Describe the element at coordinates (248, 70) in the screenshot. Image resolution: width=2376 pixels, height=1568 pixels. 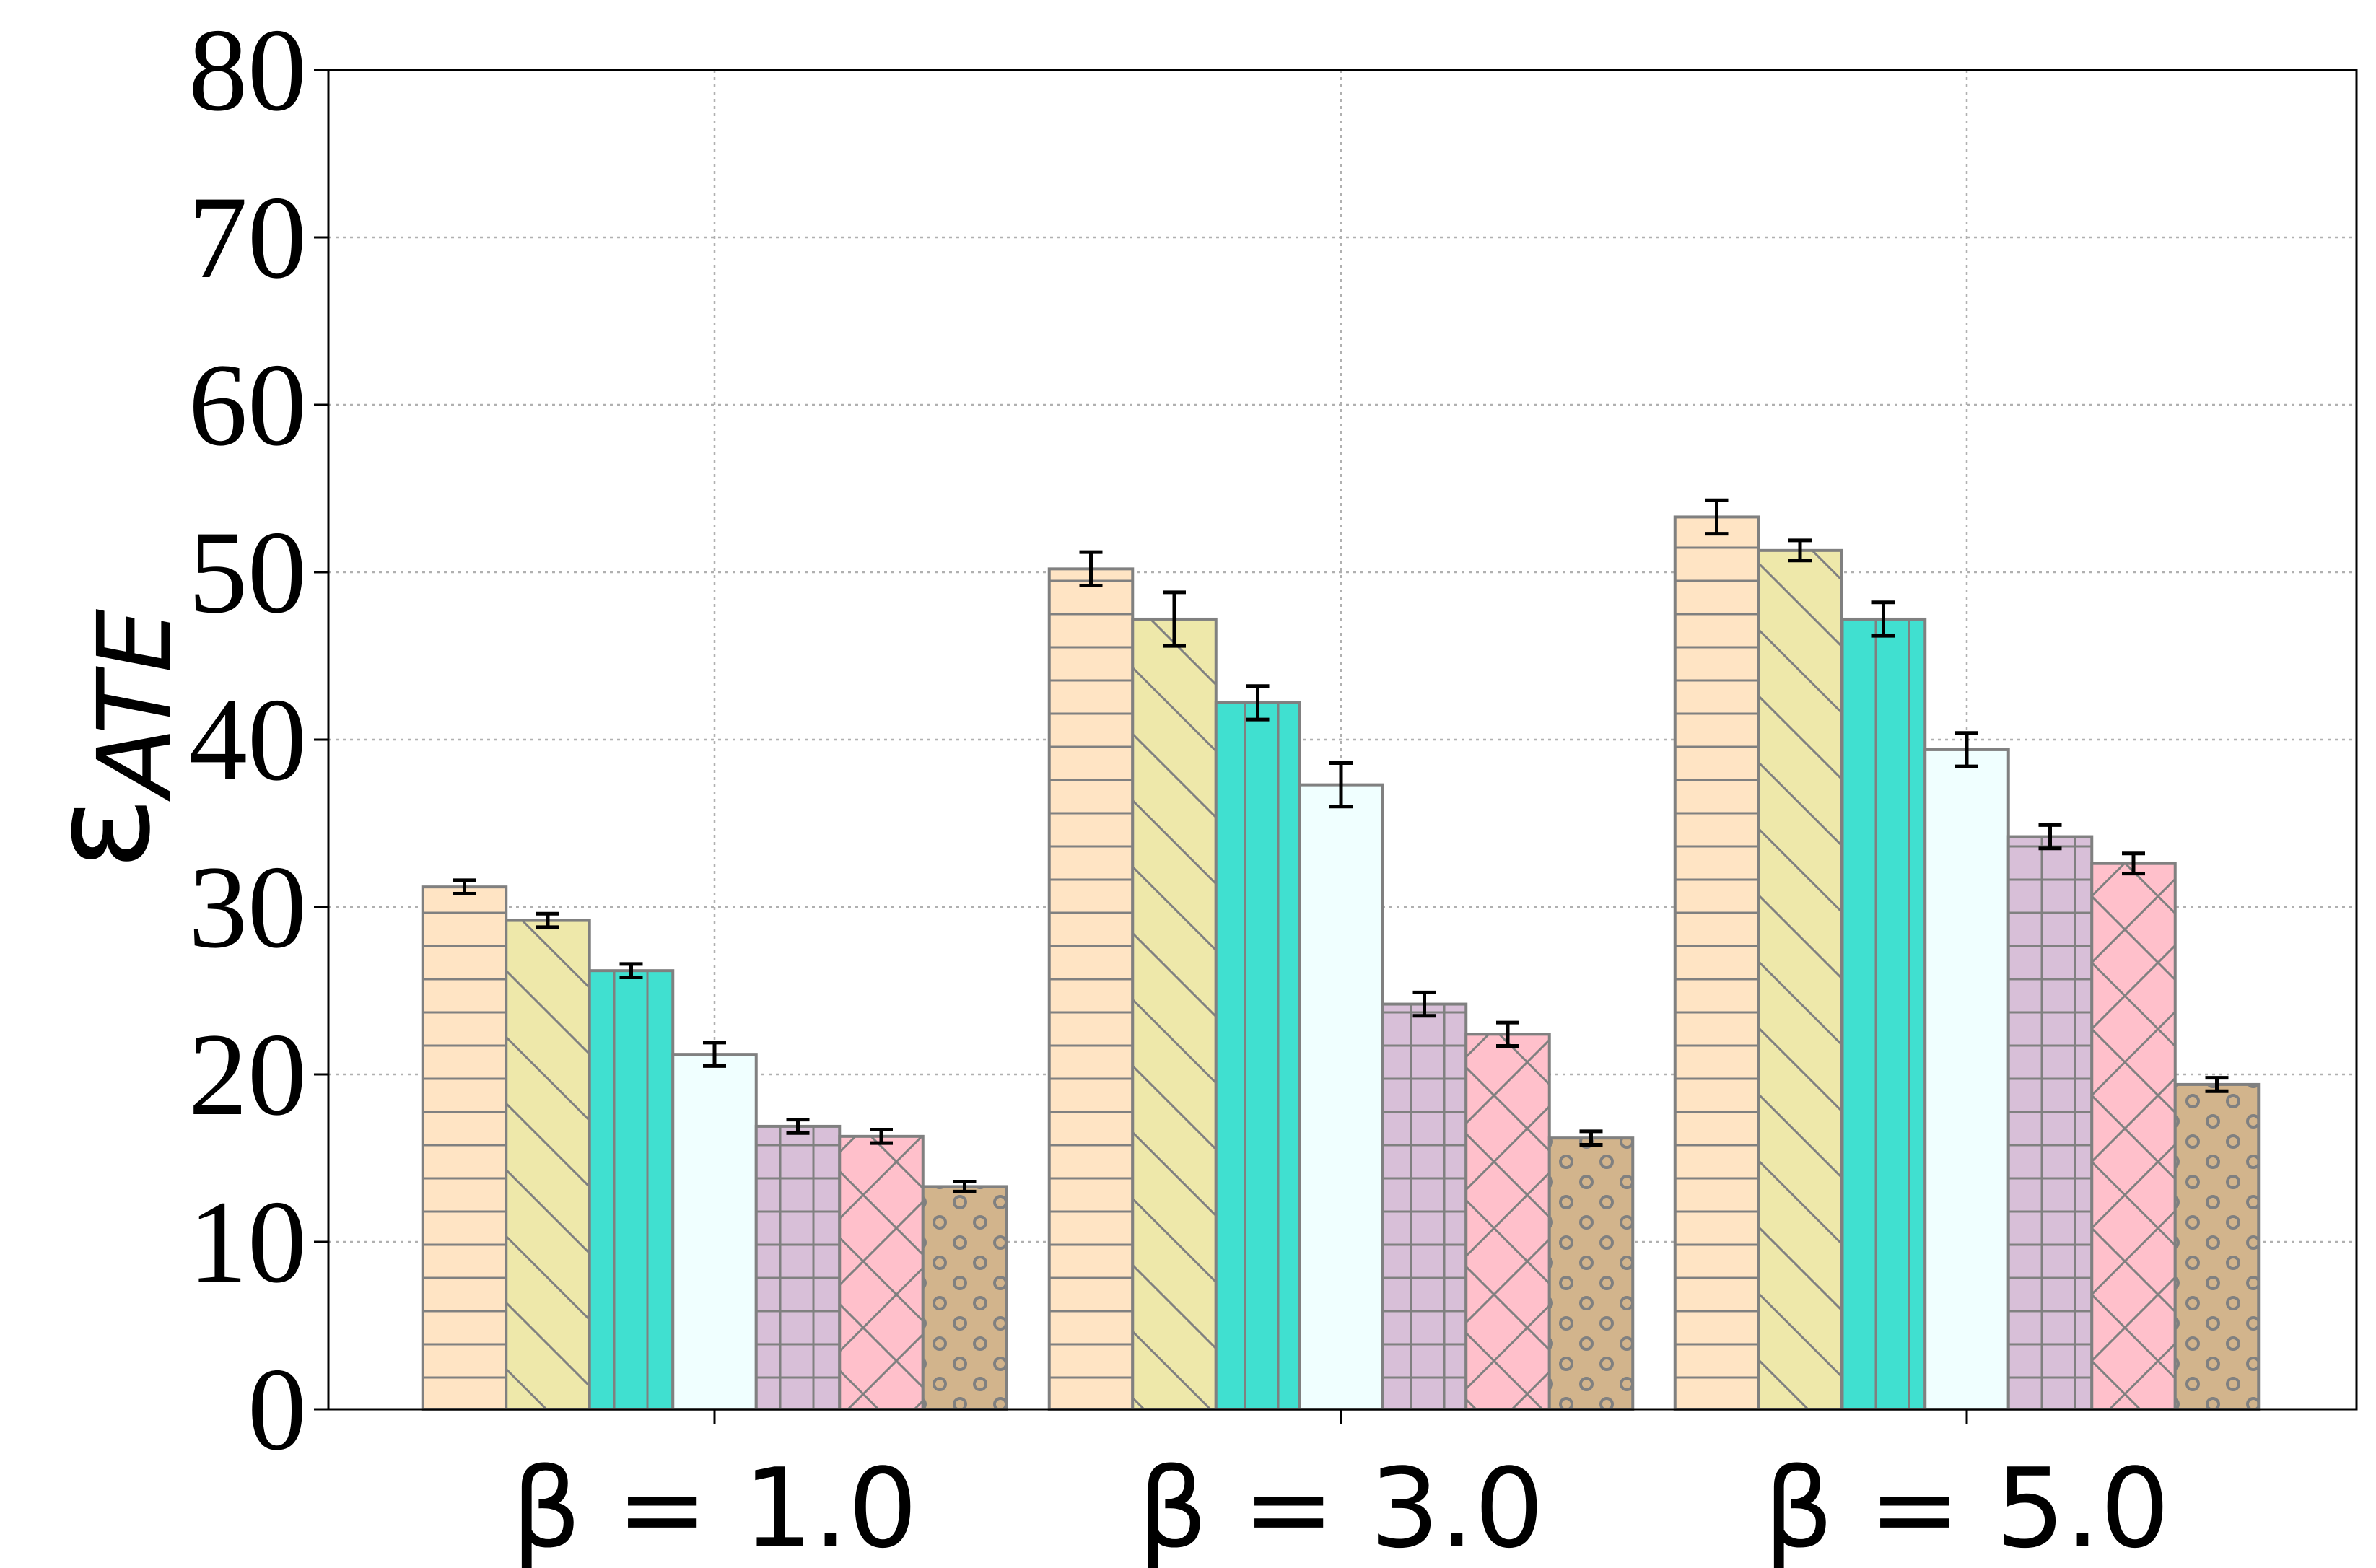
I see `y-tick-label: 80` at that location.